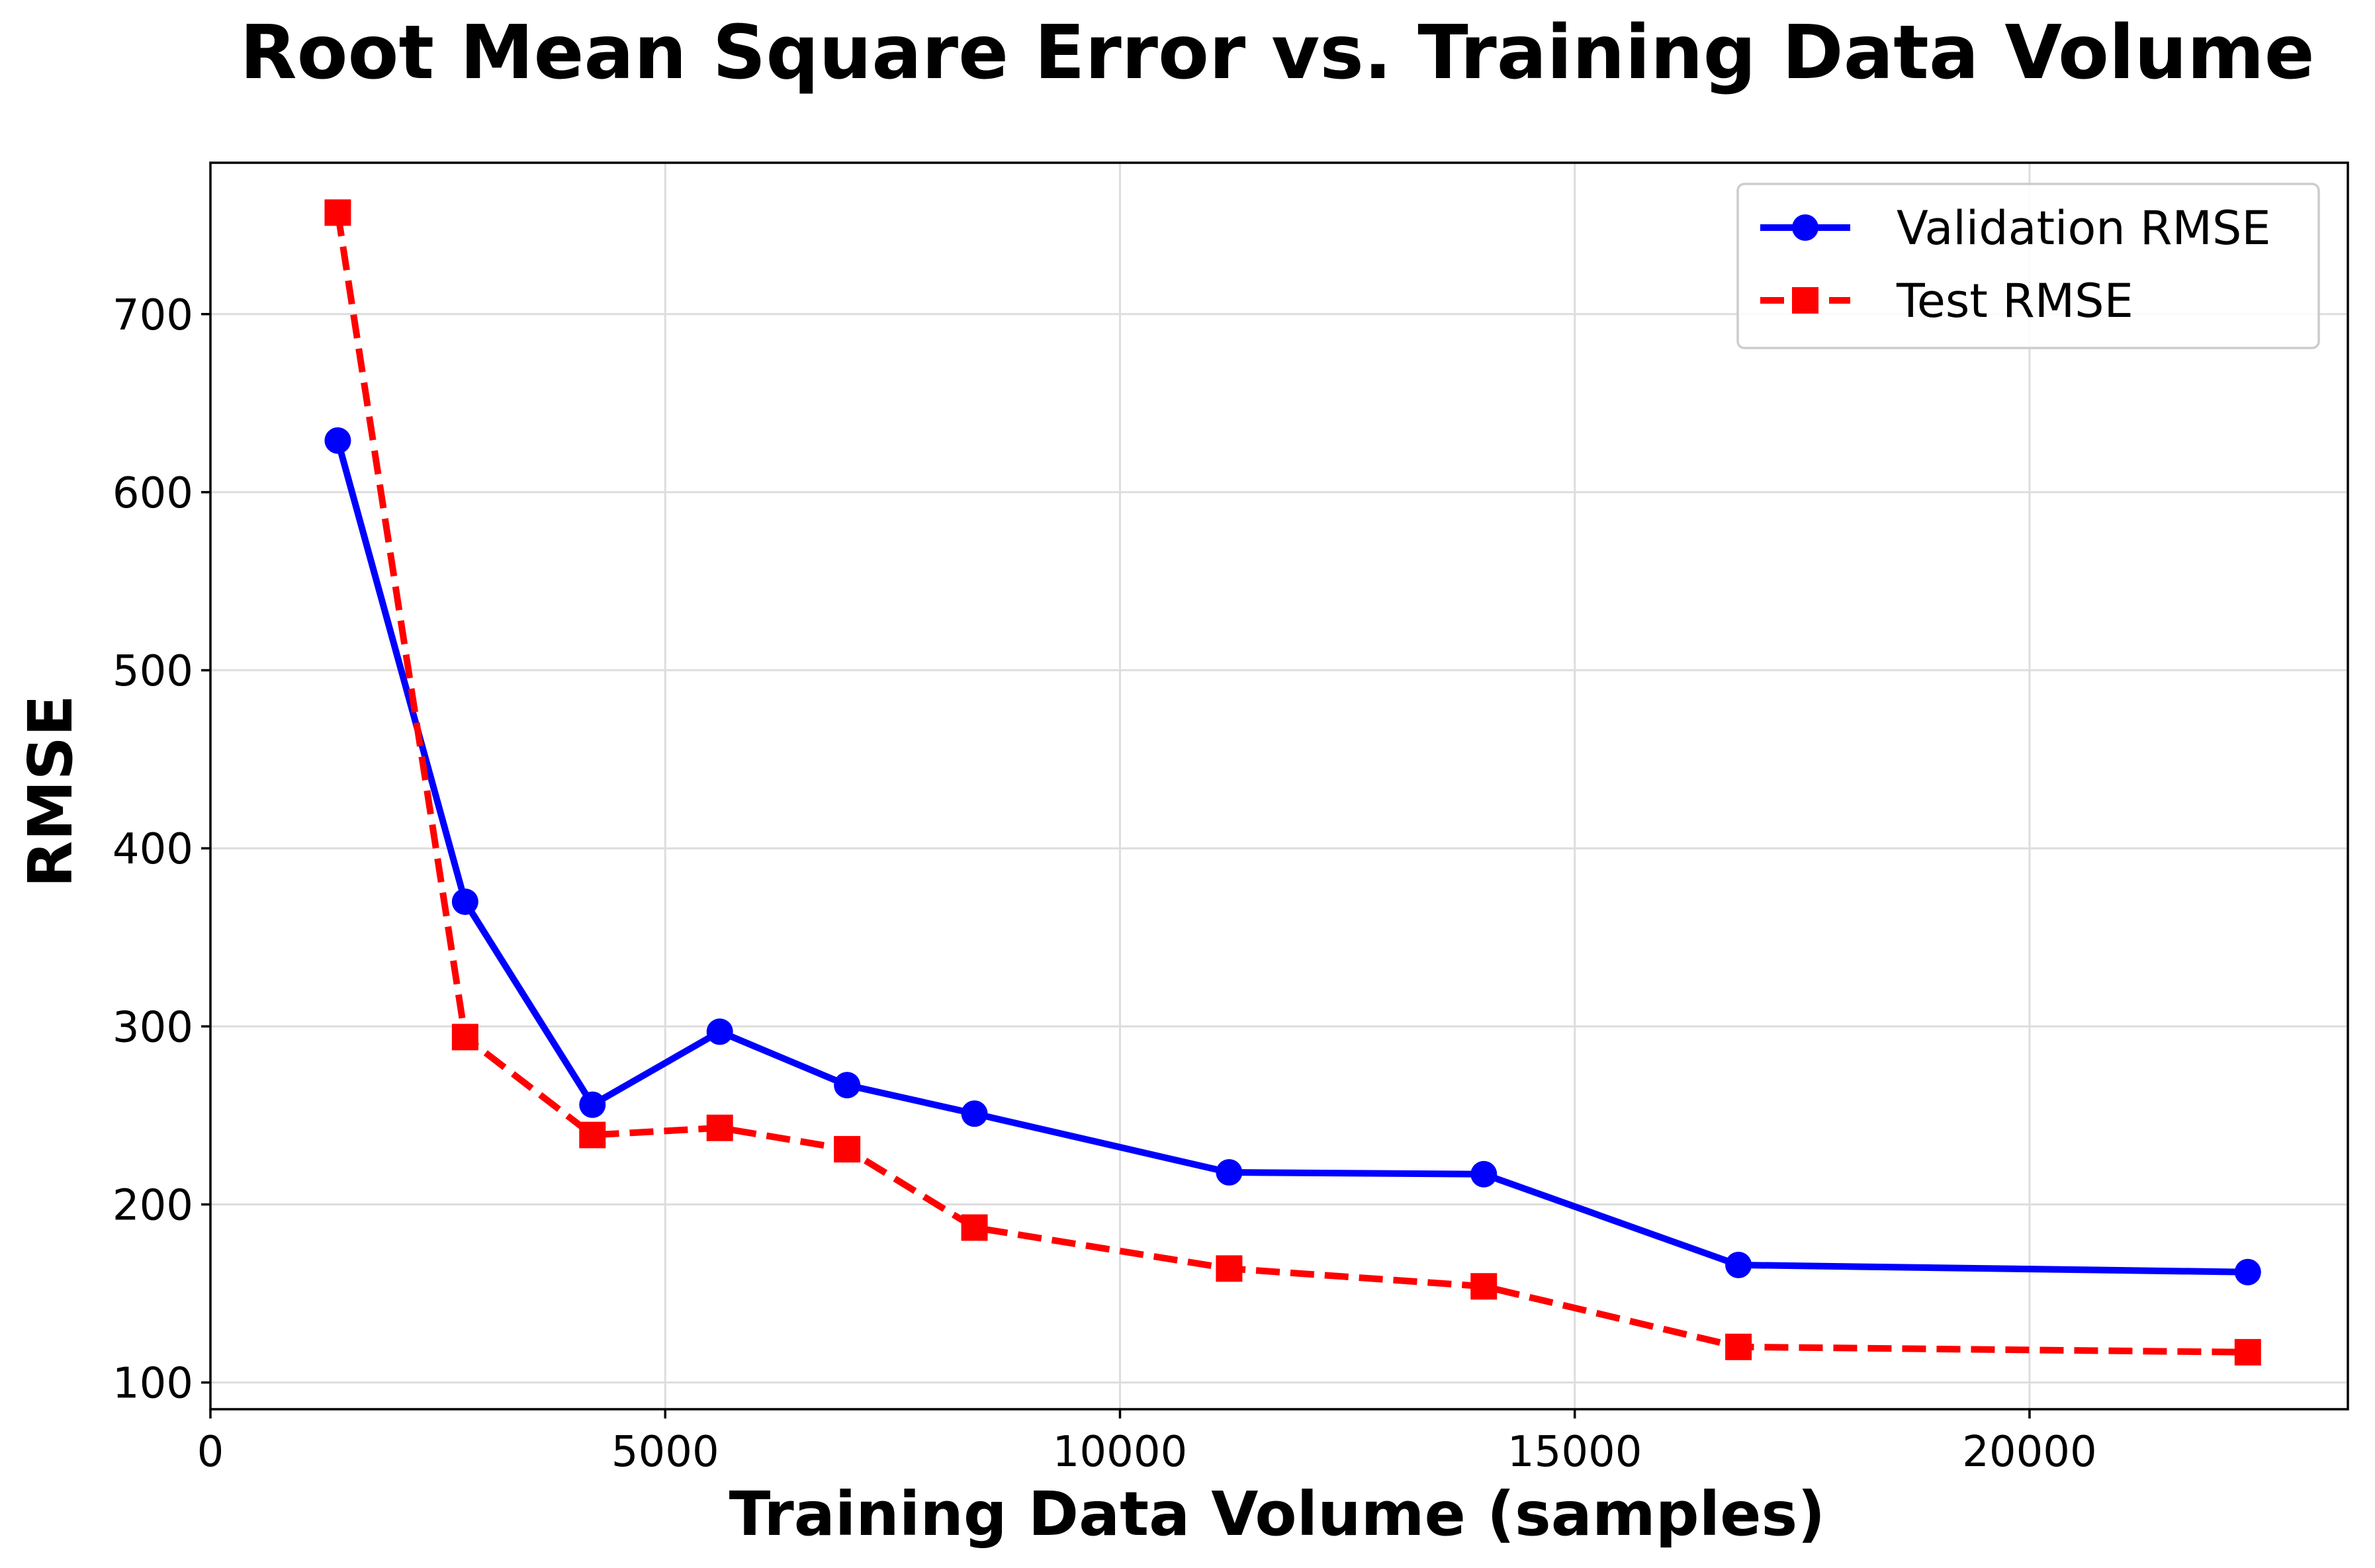 Image resolution: width=2375 pixels, height=1568 pixels. Describe the element at coordinates (152, 1028) in the screenshot. I see `y-tick-label: 300` at that location.